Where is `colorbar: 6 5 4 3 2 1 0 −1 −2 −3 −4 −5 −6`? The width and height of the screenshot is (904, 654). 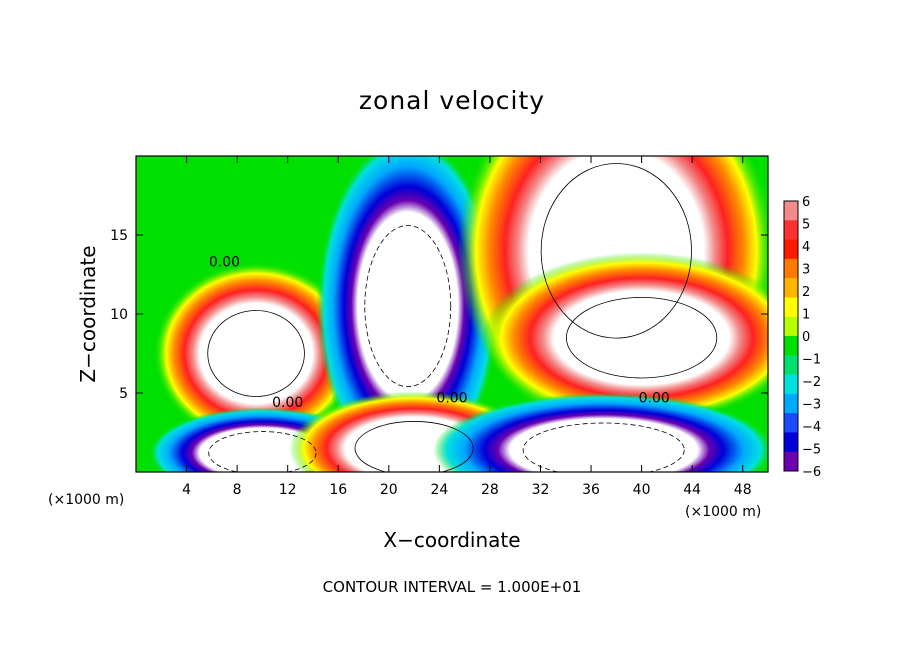
colorbar: 6 5 4 3 2 1 0 −1 −2 −3 −4 −5 −6 is located at coordinates (802, 337).